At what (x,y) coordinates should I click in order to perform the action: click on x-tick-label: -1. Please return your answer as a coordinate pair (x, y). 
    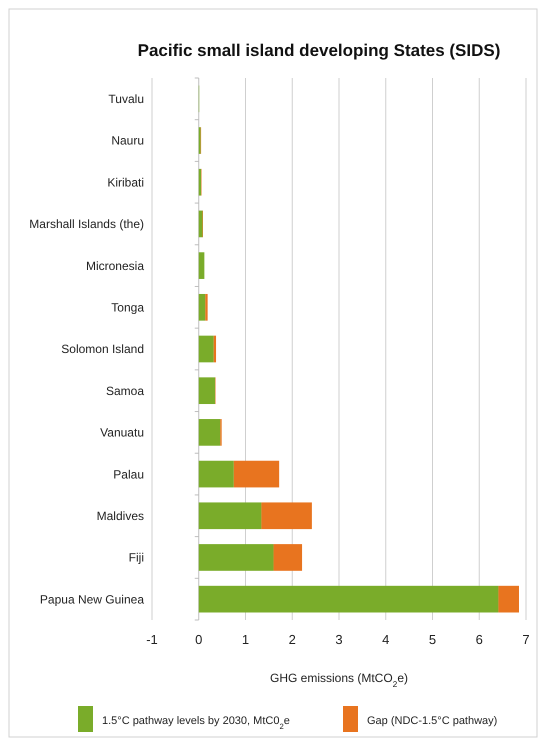
    Looking at the image, I should click on (152, 639).